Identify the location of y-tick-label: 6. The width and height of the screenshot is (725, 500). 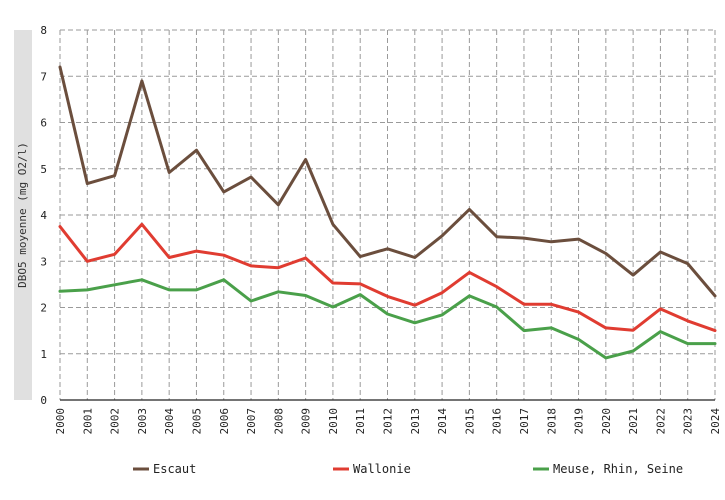
(43, 123).